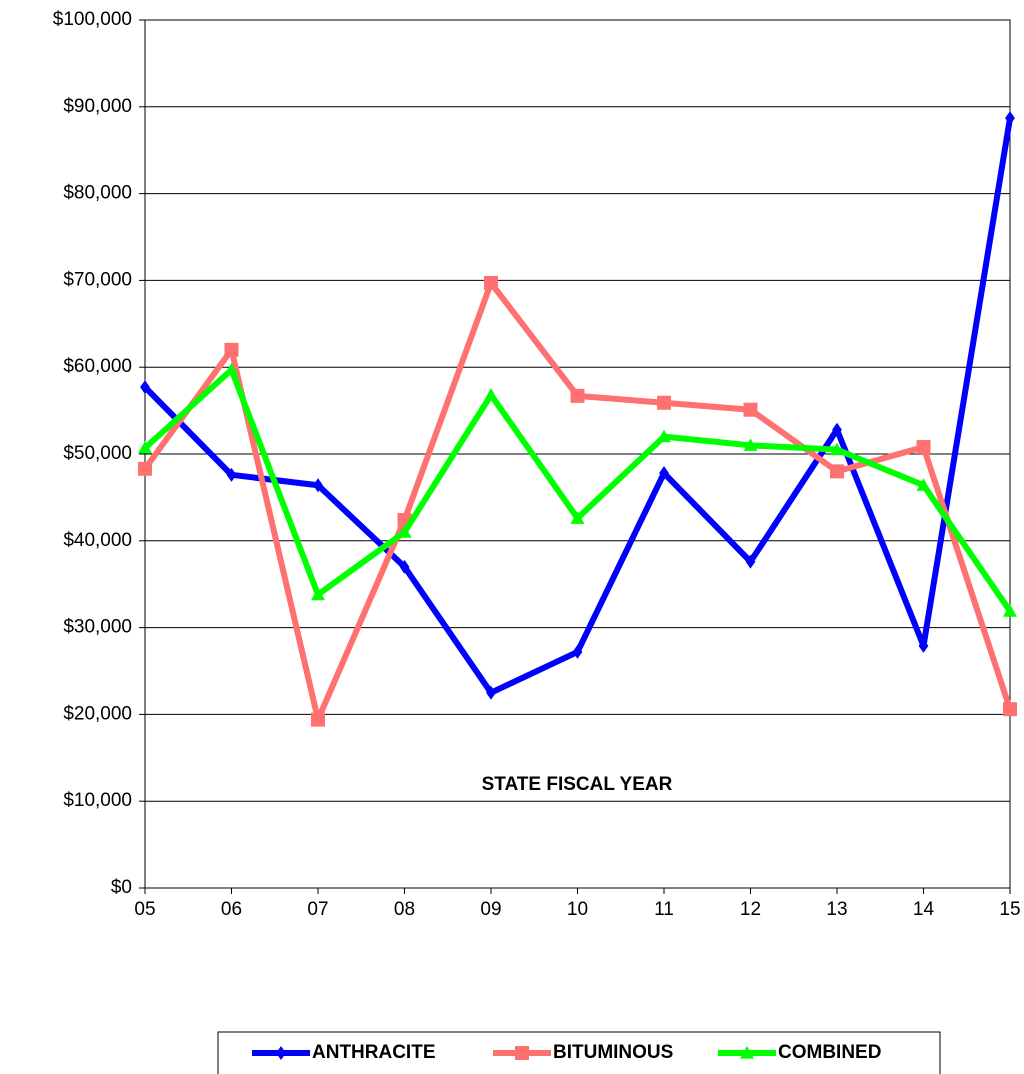 Image resolution: width=1024 pixels, height=1074 pixels. Describe the element at coordinates (231, 909) in the screenshot. I see `x-tick-label: 06` at that location.